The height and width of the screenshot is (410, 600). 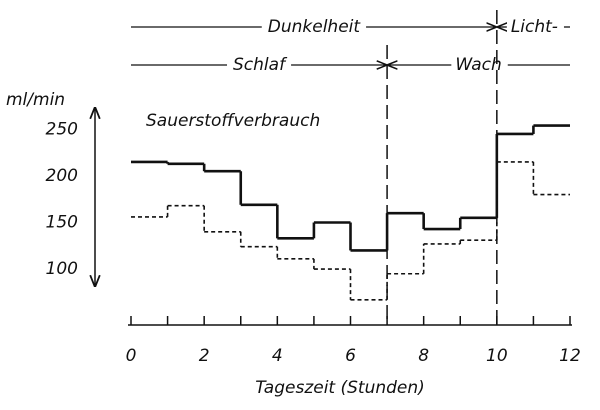 What do you see at coordinates (497, 356) in the screenshot?
I see `x-tick-label: 10` at bounding box center [497, 356].